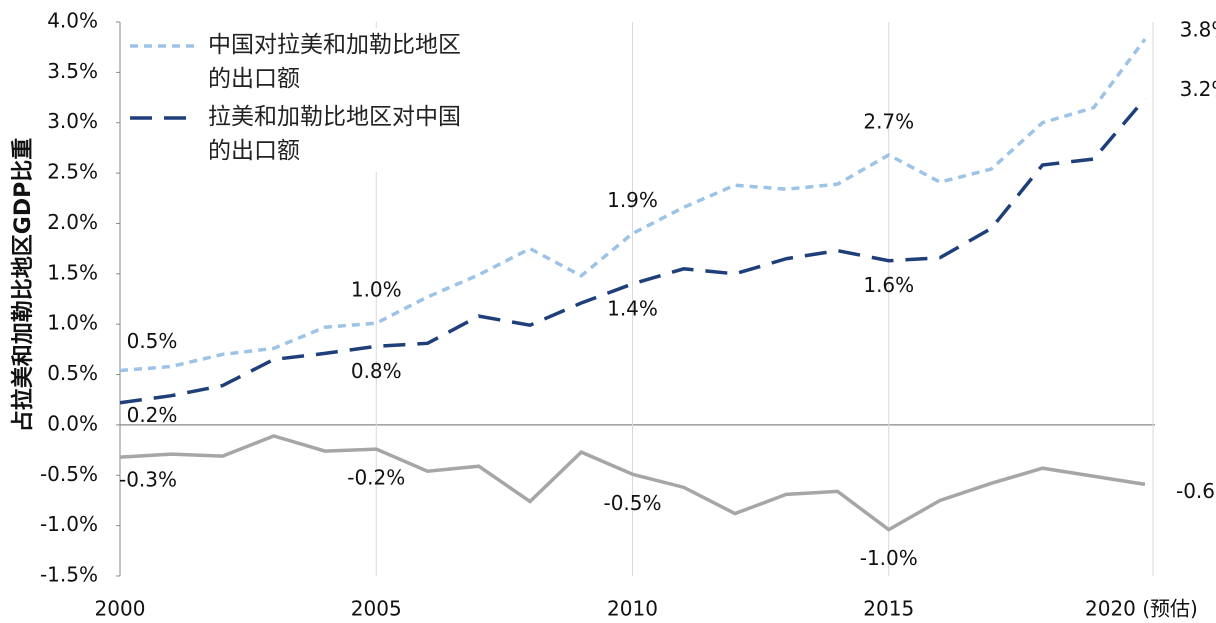 This screenshot has width=1216, height=623. Describe the element at coordinates (69, 575) in the screenshot. I see `y-tick-label: -1.5%` at that location.